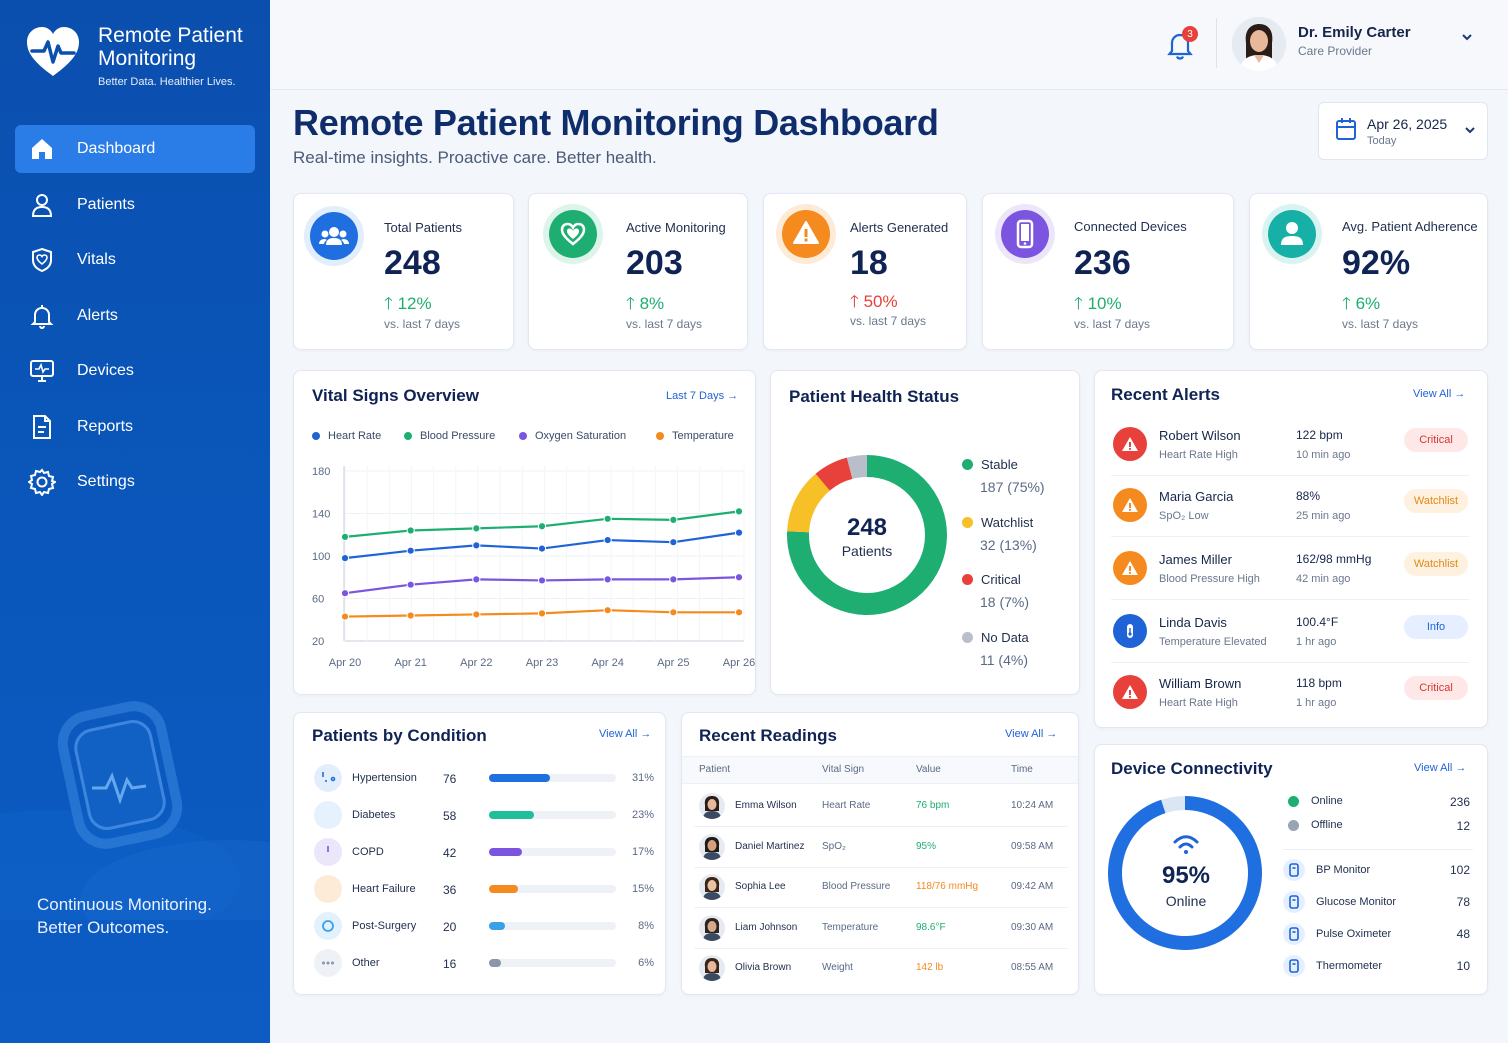 This screenshot has width=1508, height=1043. I want to click on reading-vital: Heart Rate, so click(846, 805).